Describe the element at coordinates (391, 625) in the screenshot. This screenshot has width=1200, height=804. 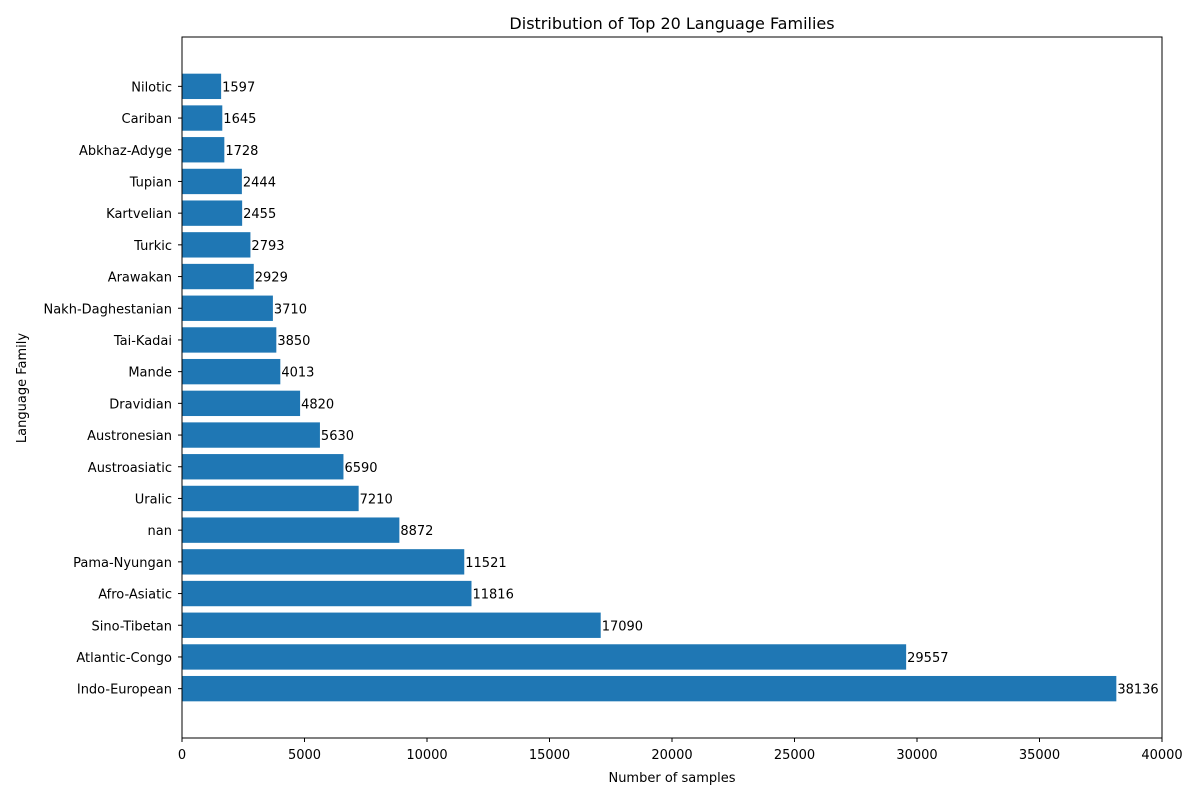
I see `bar-sino-tibetan` at that location.